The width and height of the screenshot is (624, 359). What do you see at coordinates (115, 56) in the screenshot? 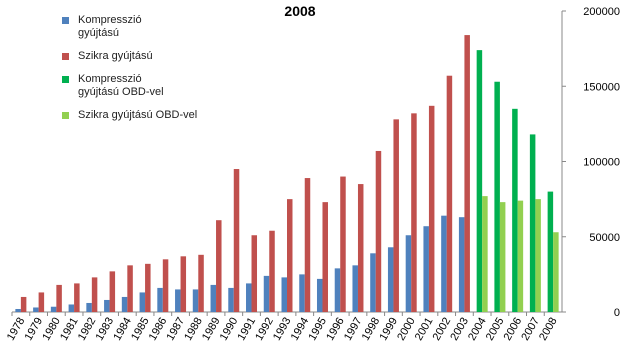
I see `legend-label: Szikra gyújtású` at bounding box center [115, 56].